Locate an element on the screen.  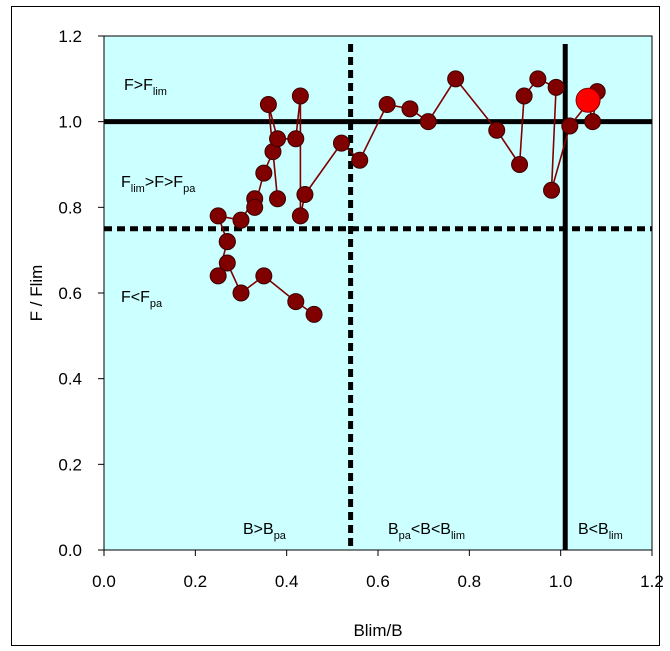
x-tick-label: 0.4 is located at coordinates (287, 581).